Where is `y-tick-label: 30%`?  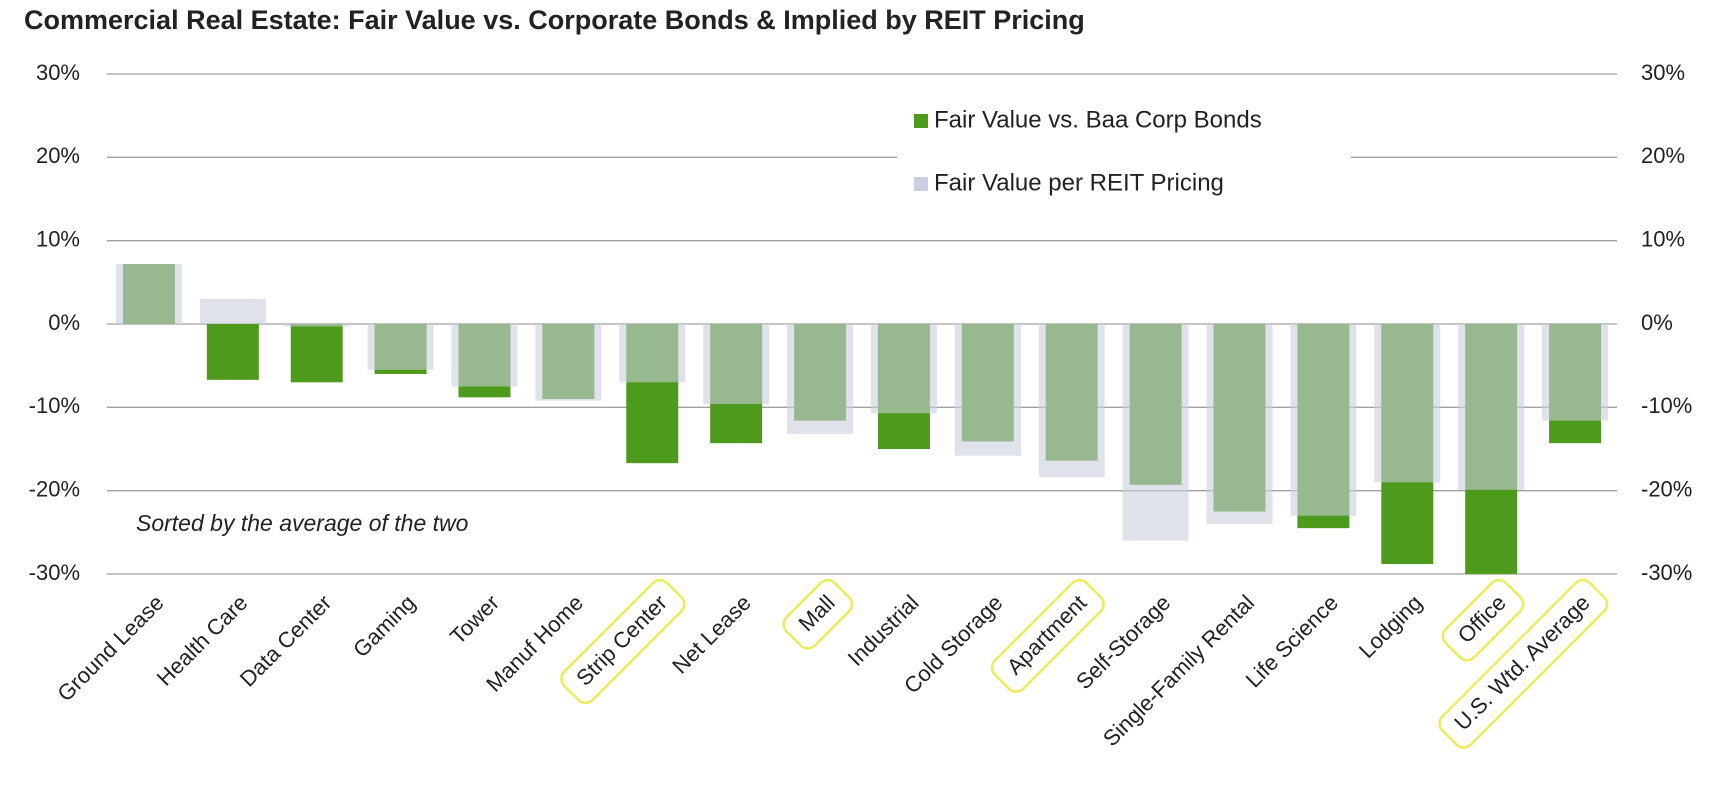
y-tick-label: 30% is located at coordinates (58, 72).